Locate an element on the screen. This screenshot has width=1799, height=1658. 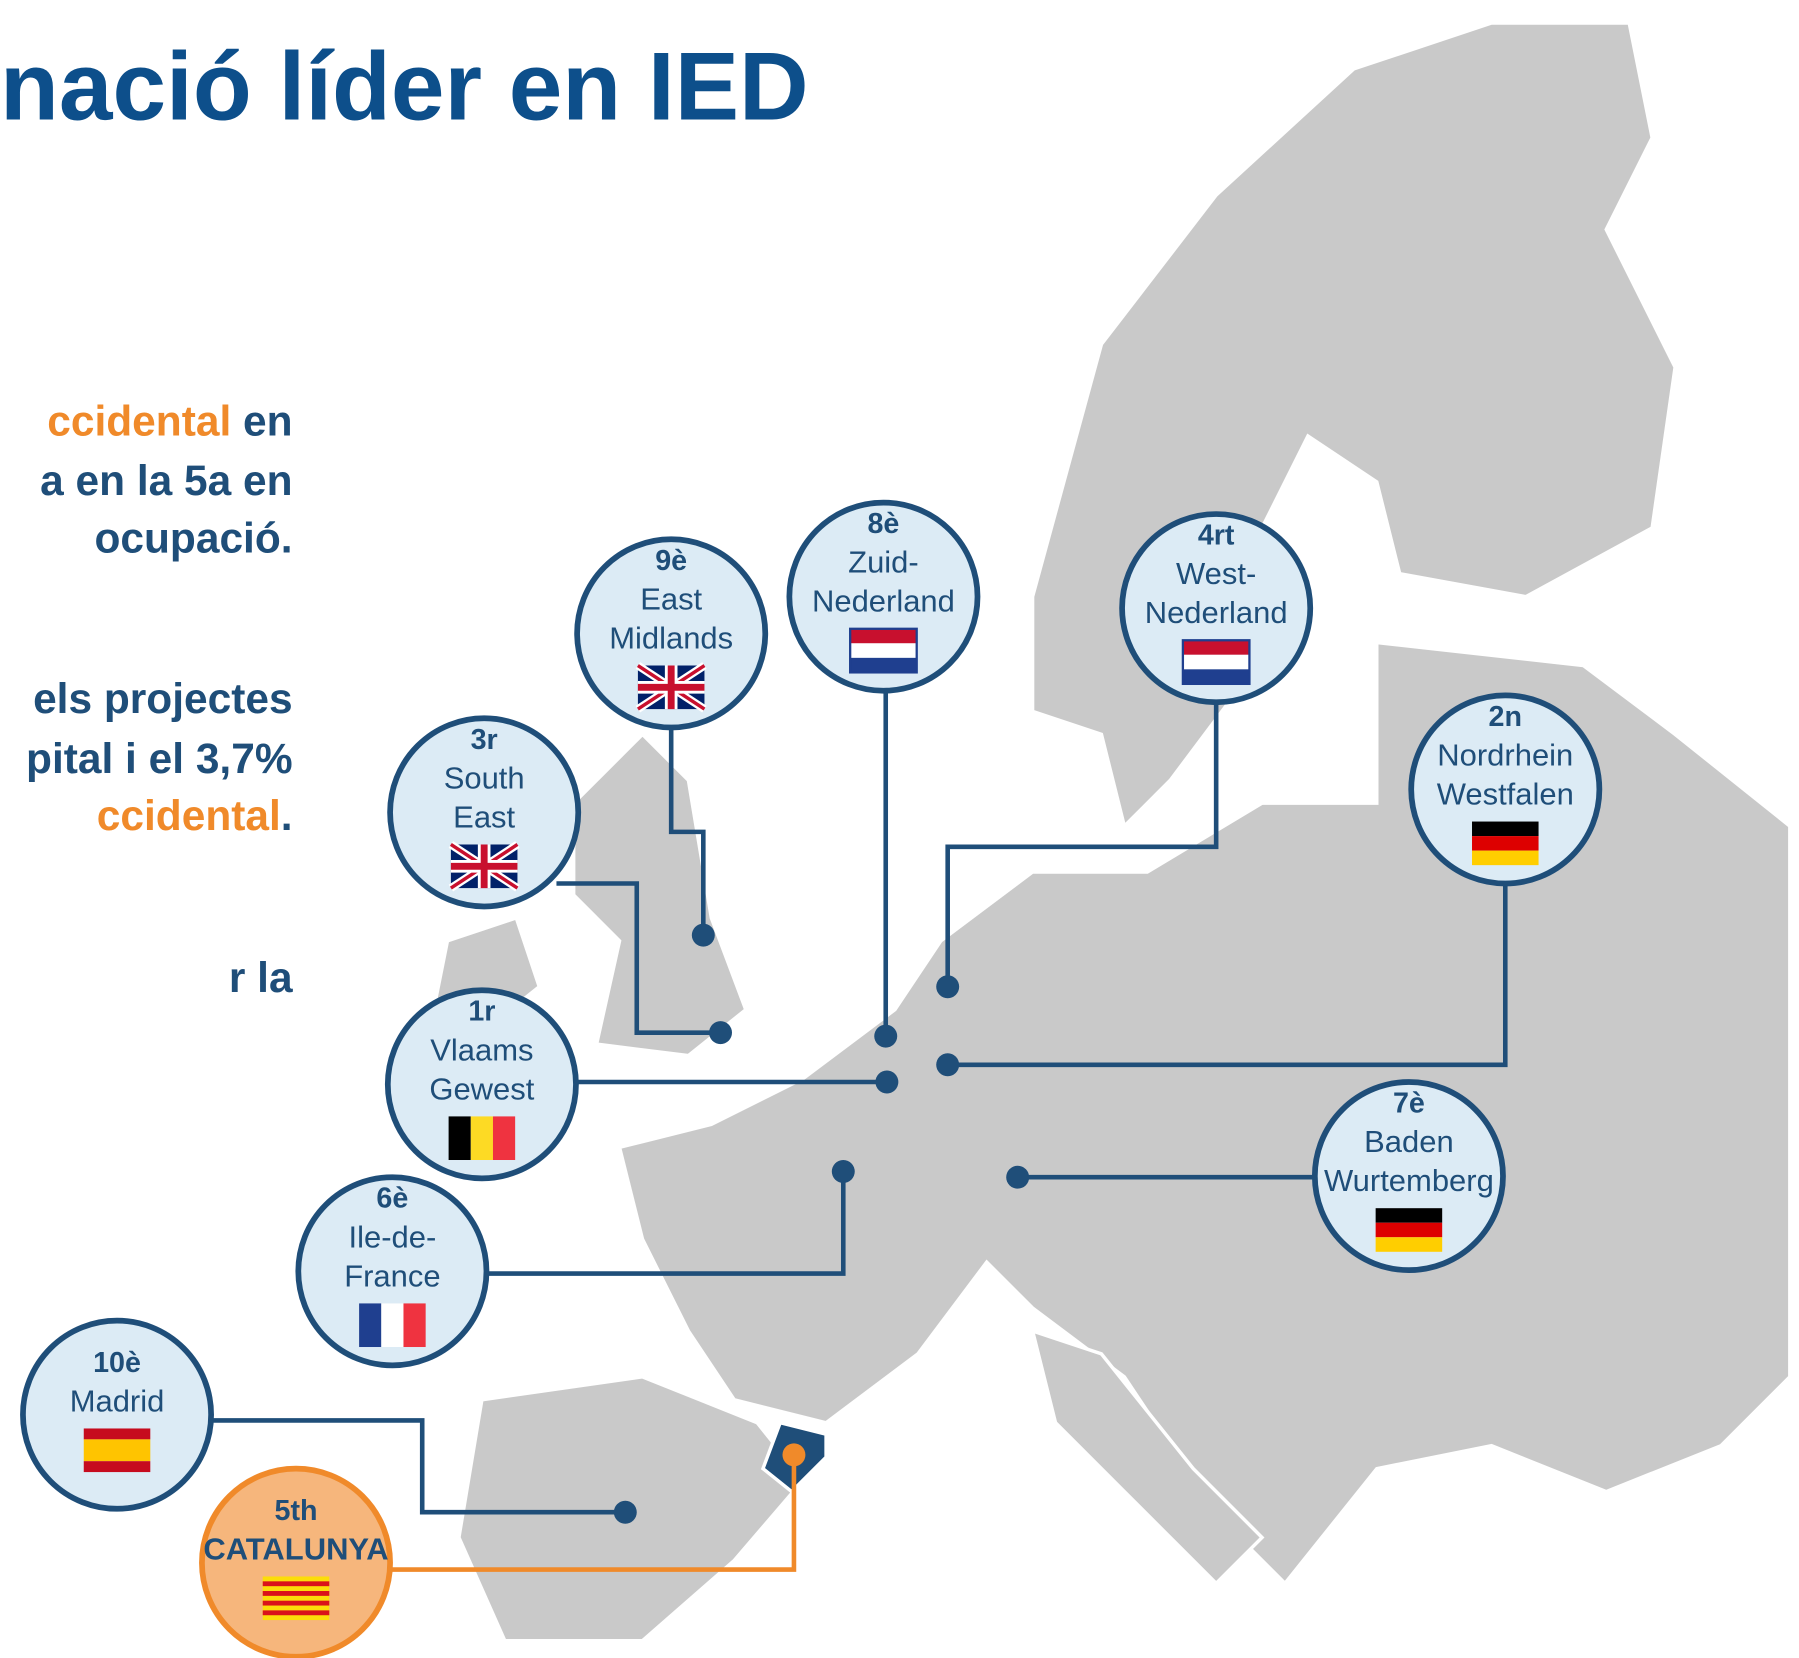
region-name: Zuid- is located at coordinates (883, 562).